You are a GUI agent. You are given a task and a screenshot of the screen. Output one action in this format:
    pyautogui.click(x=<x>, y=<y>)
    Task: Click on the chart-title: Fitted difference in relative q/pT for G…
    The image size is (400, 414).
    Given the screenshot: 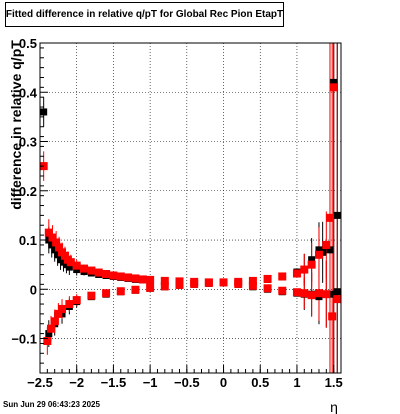 What is the action you would take?
    pyautogui.click(x=144, y=14)
    